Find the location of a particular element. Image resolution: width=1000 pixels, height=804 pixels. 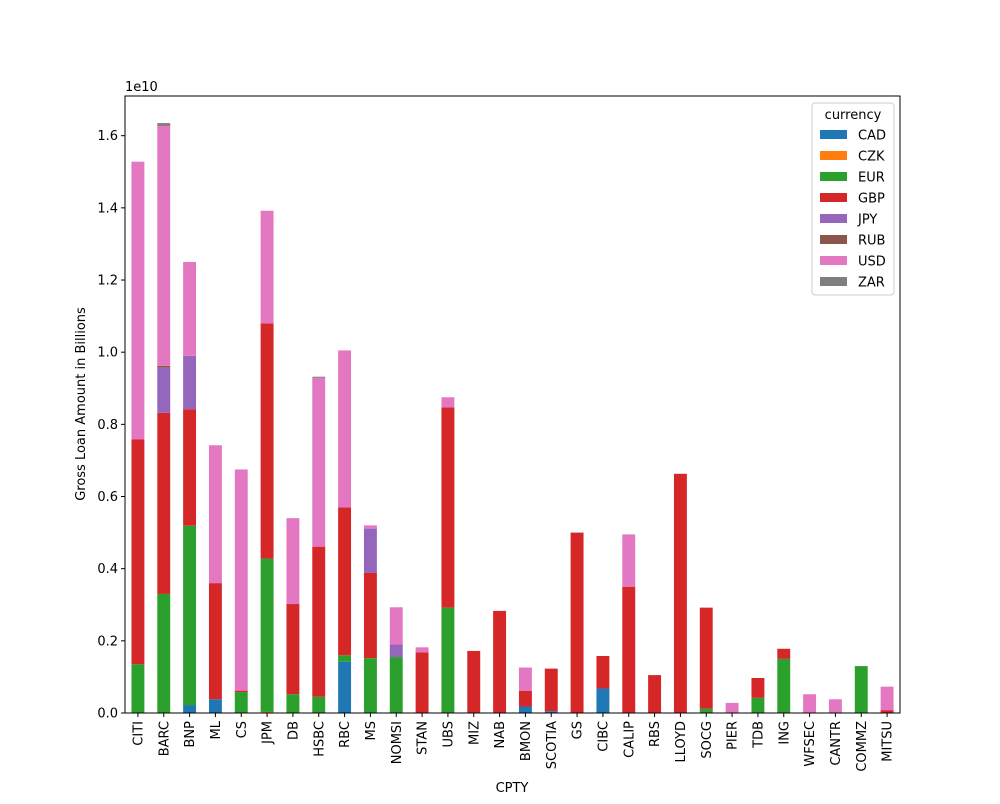

x-tick-label-nomsi: NOMSI is located at coordinates (397, 742).